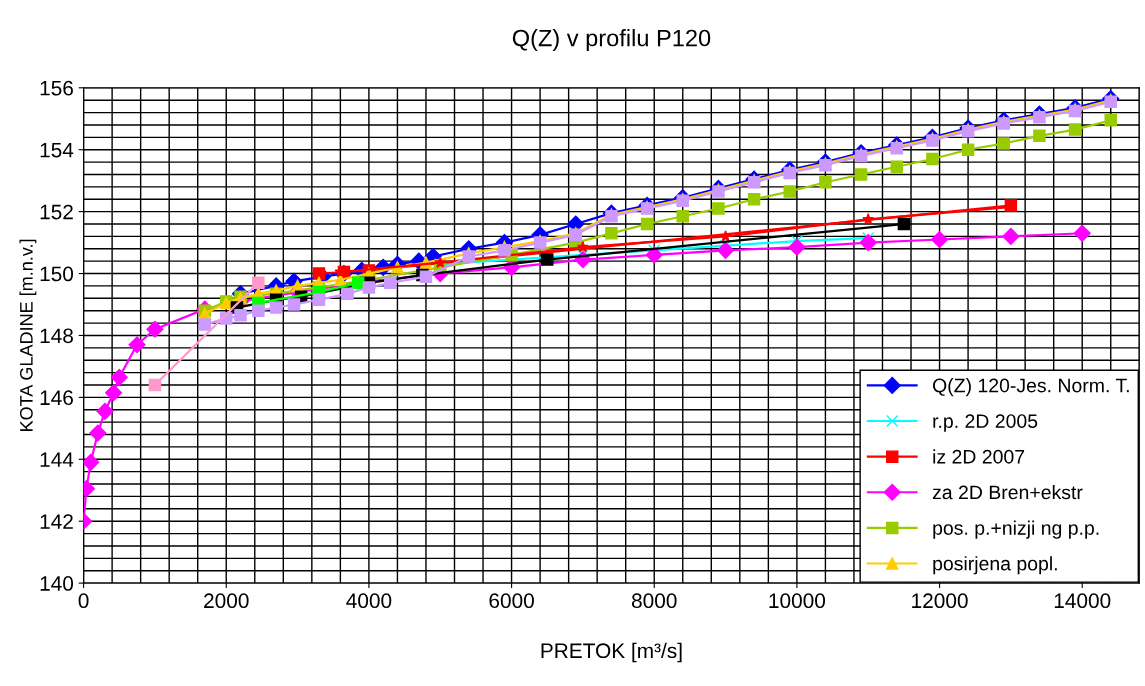  I want to click on x-tick-label: 12000, so click(940, 601).